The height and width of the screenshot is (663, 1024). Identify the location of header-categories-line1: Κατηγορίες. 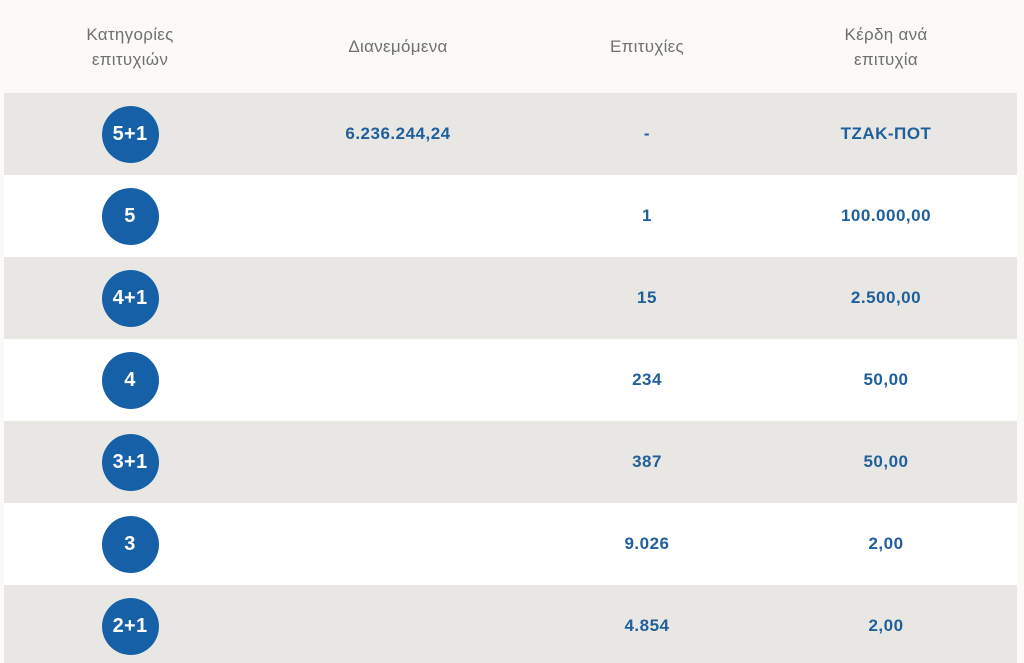
(130, 34).